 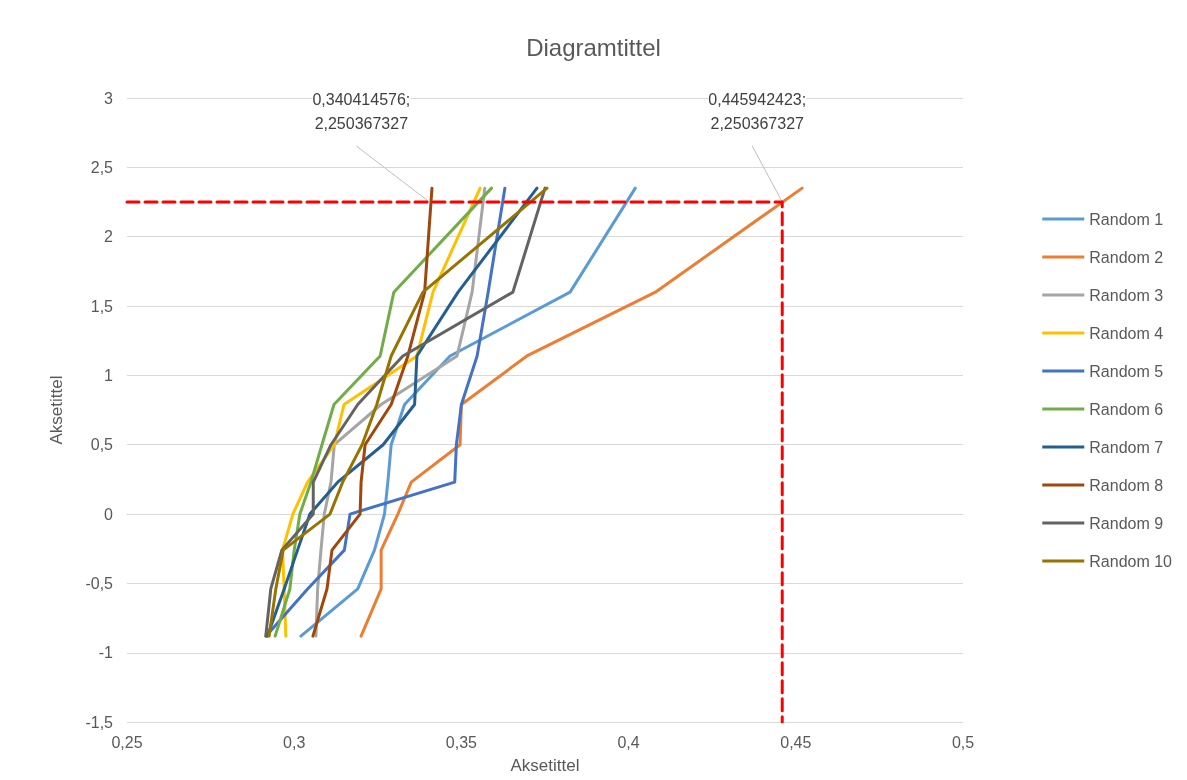 I want to click on x-tick-label: 0,35, so click(x=461, y=742).